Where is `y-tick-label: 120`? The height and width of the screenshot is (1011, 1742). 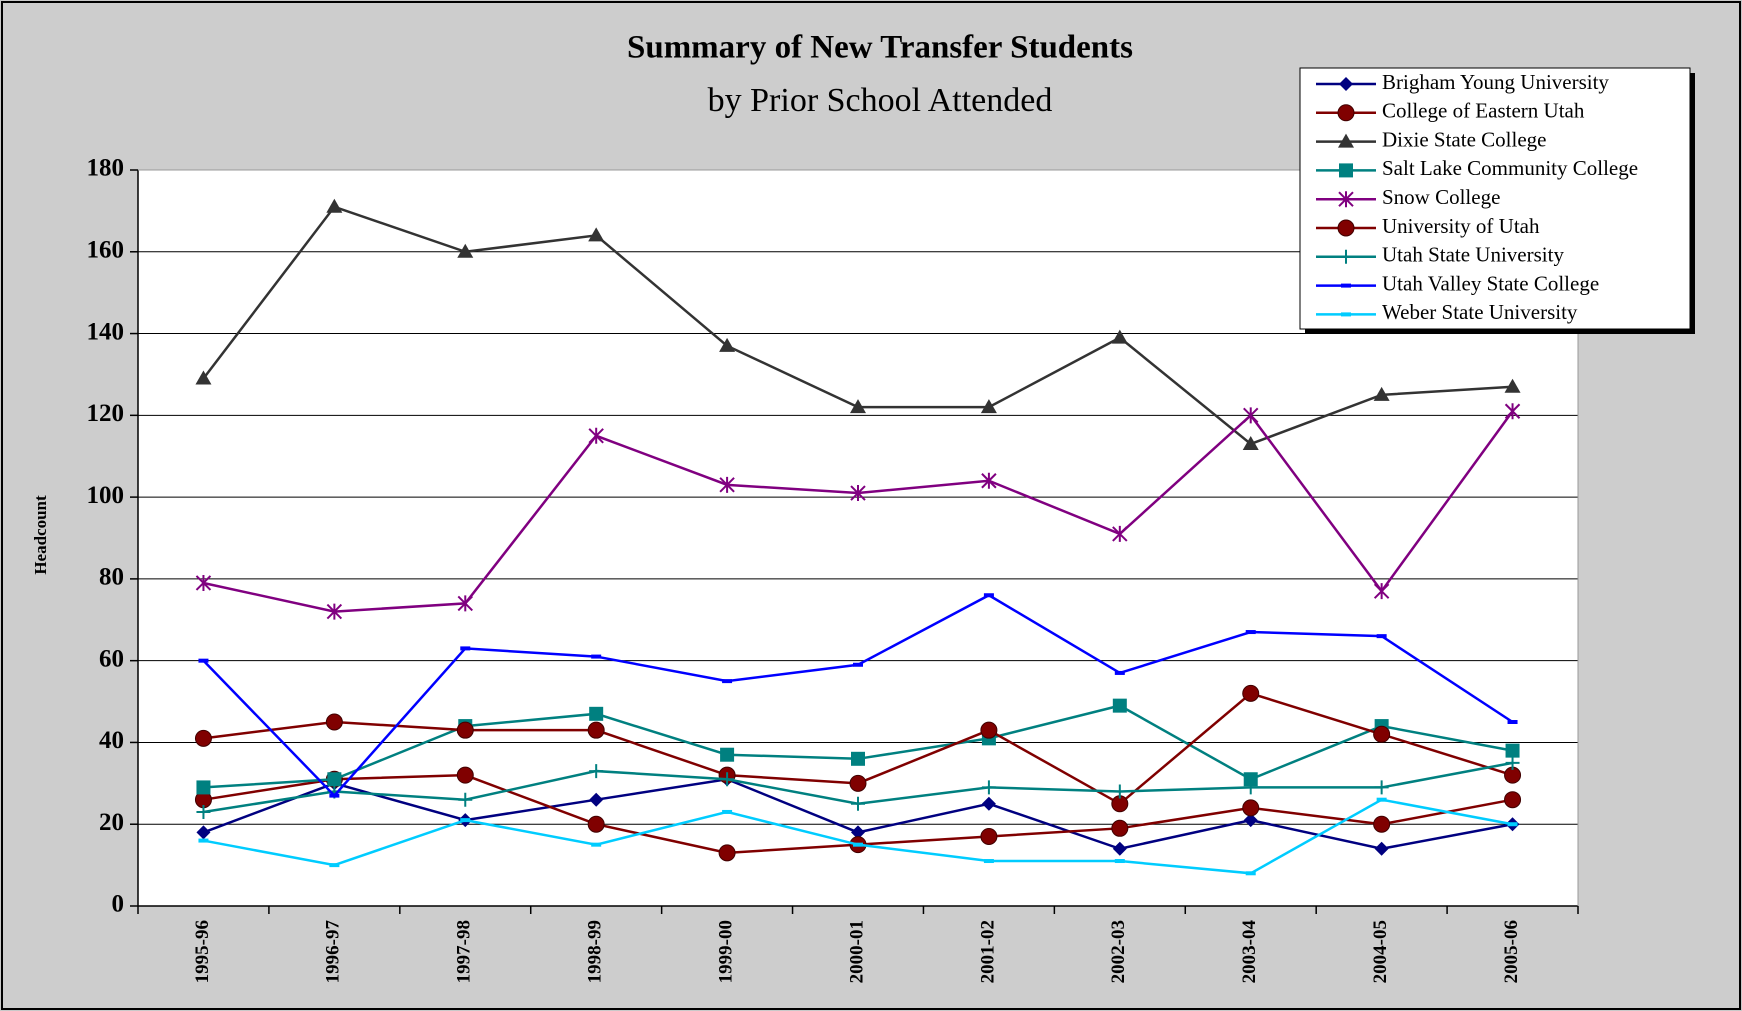 y-tick-label: 120 is located at coordinates (106, 413).